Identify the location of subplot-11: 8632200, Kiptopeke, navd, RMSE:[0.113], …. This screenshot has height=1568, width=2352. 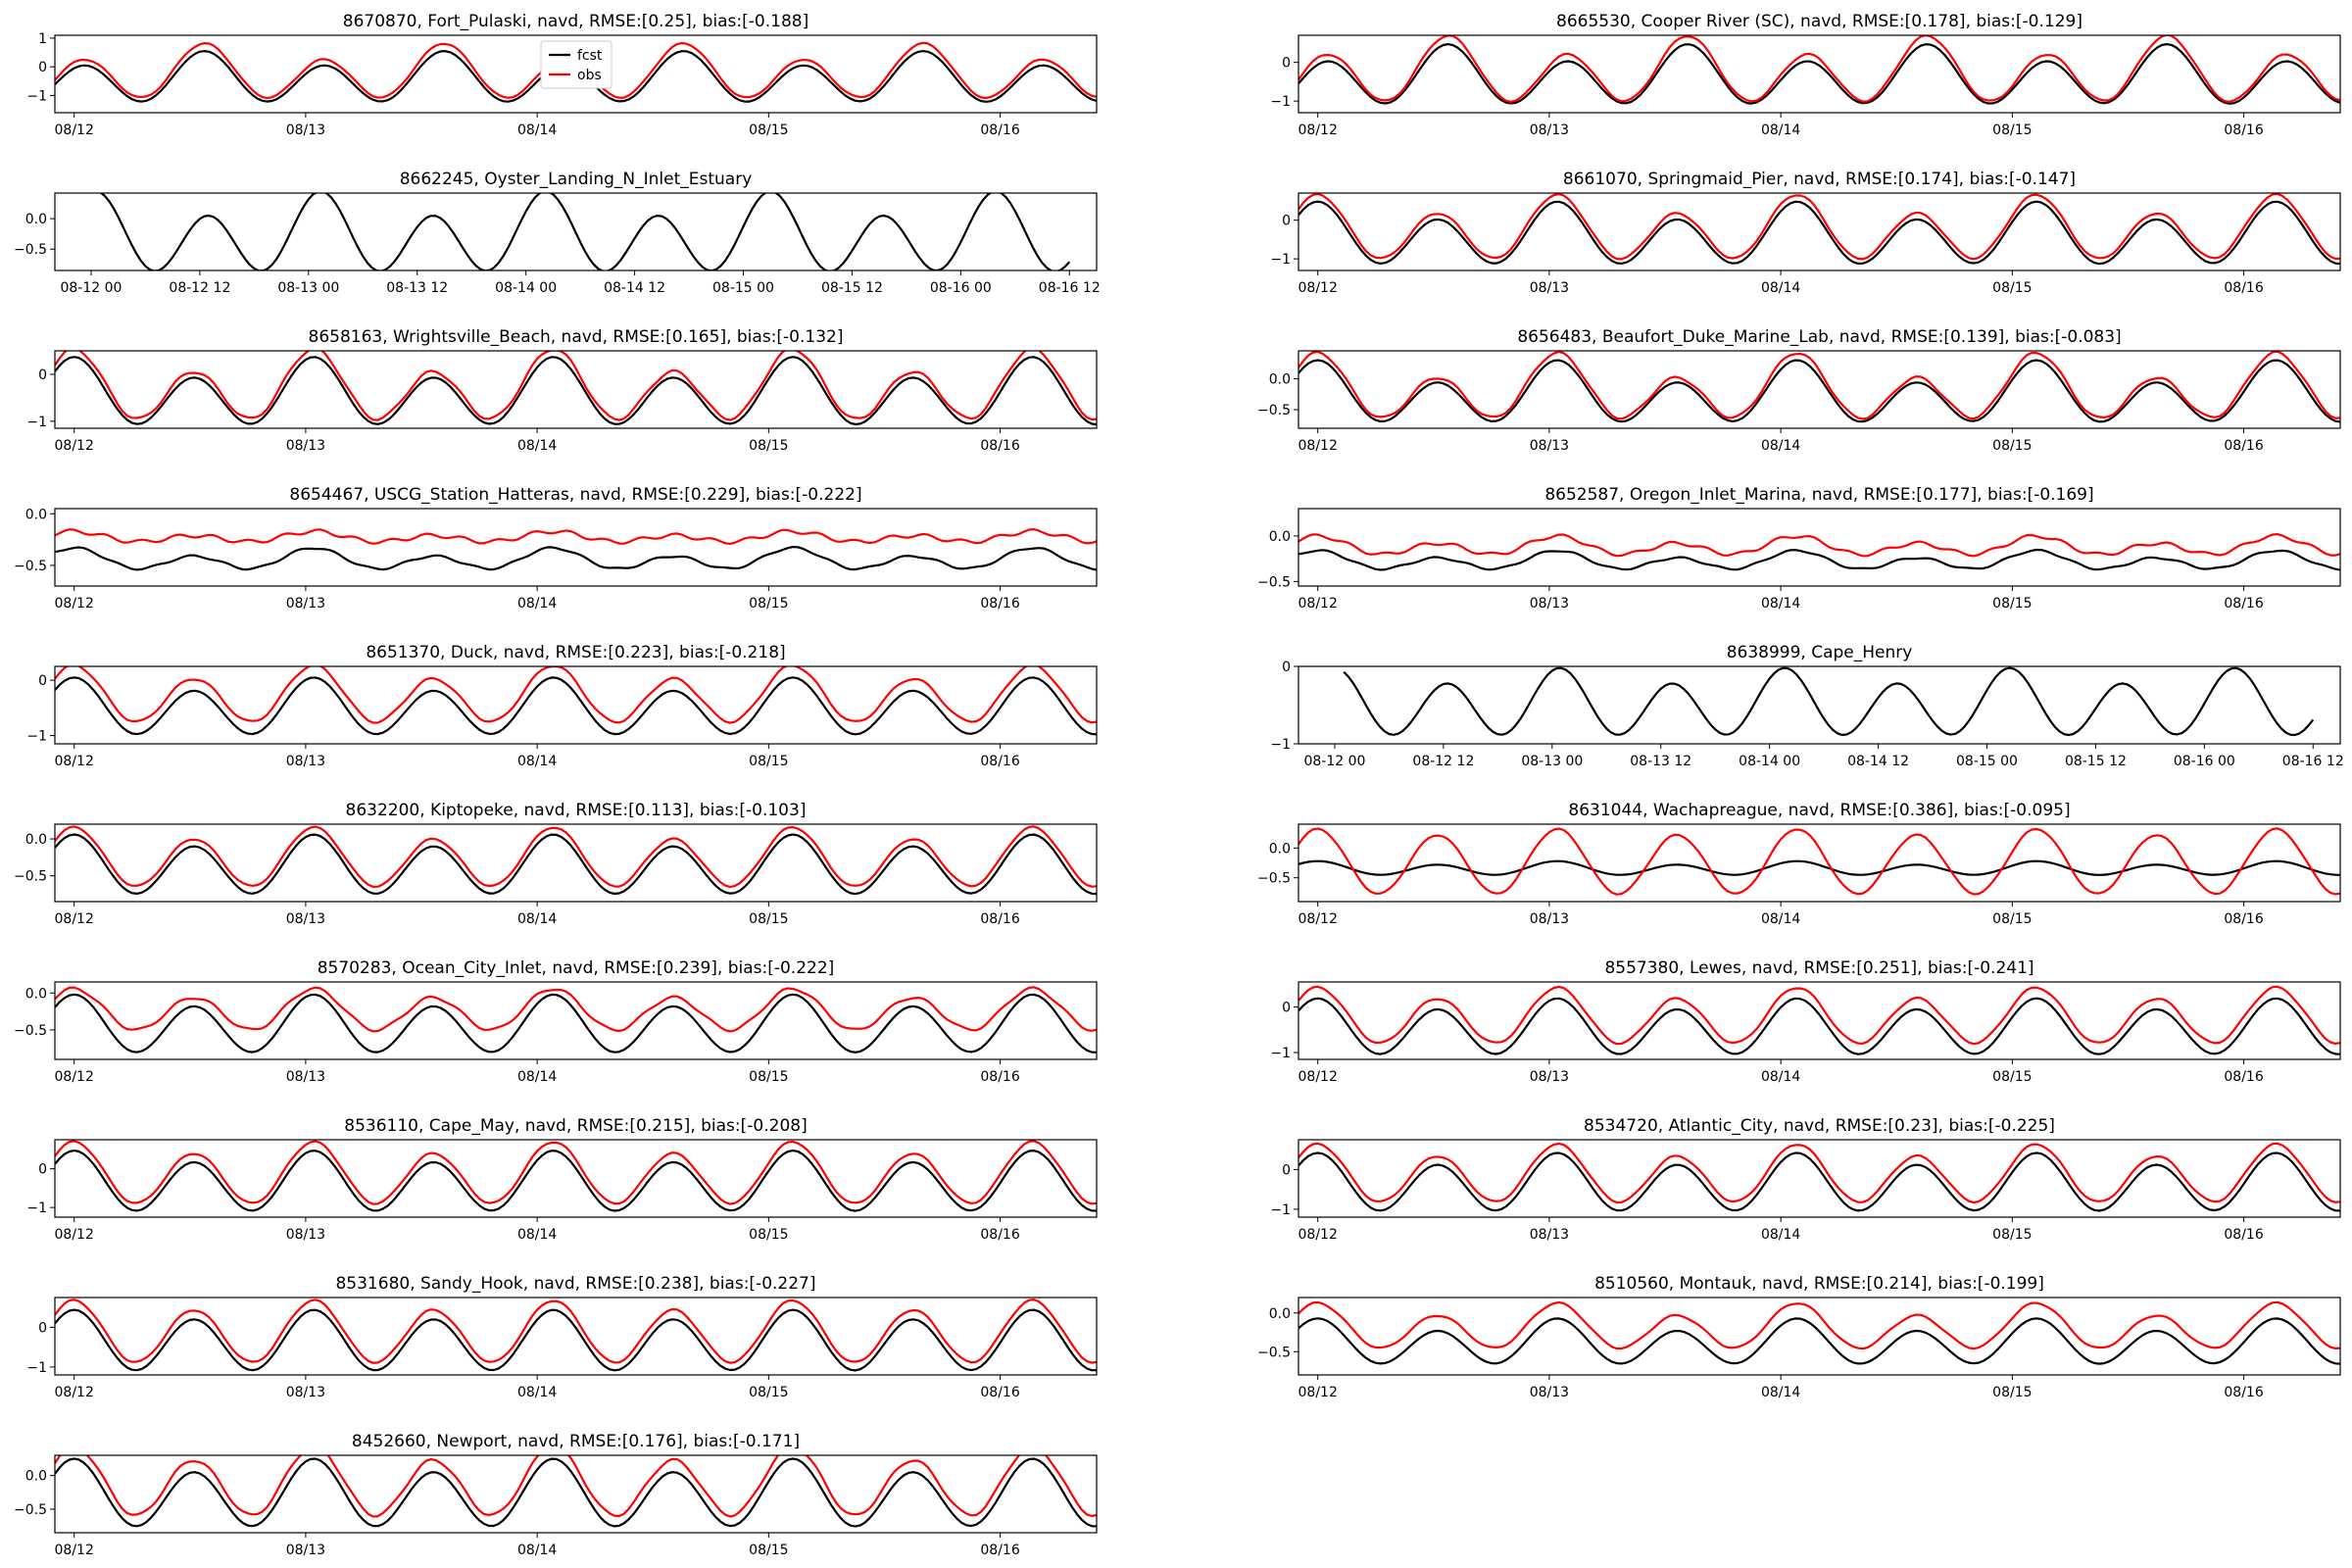
(556, 864).